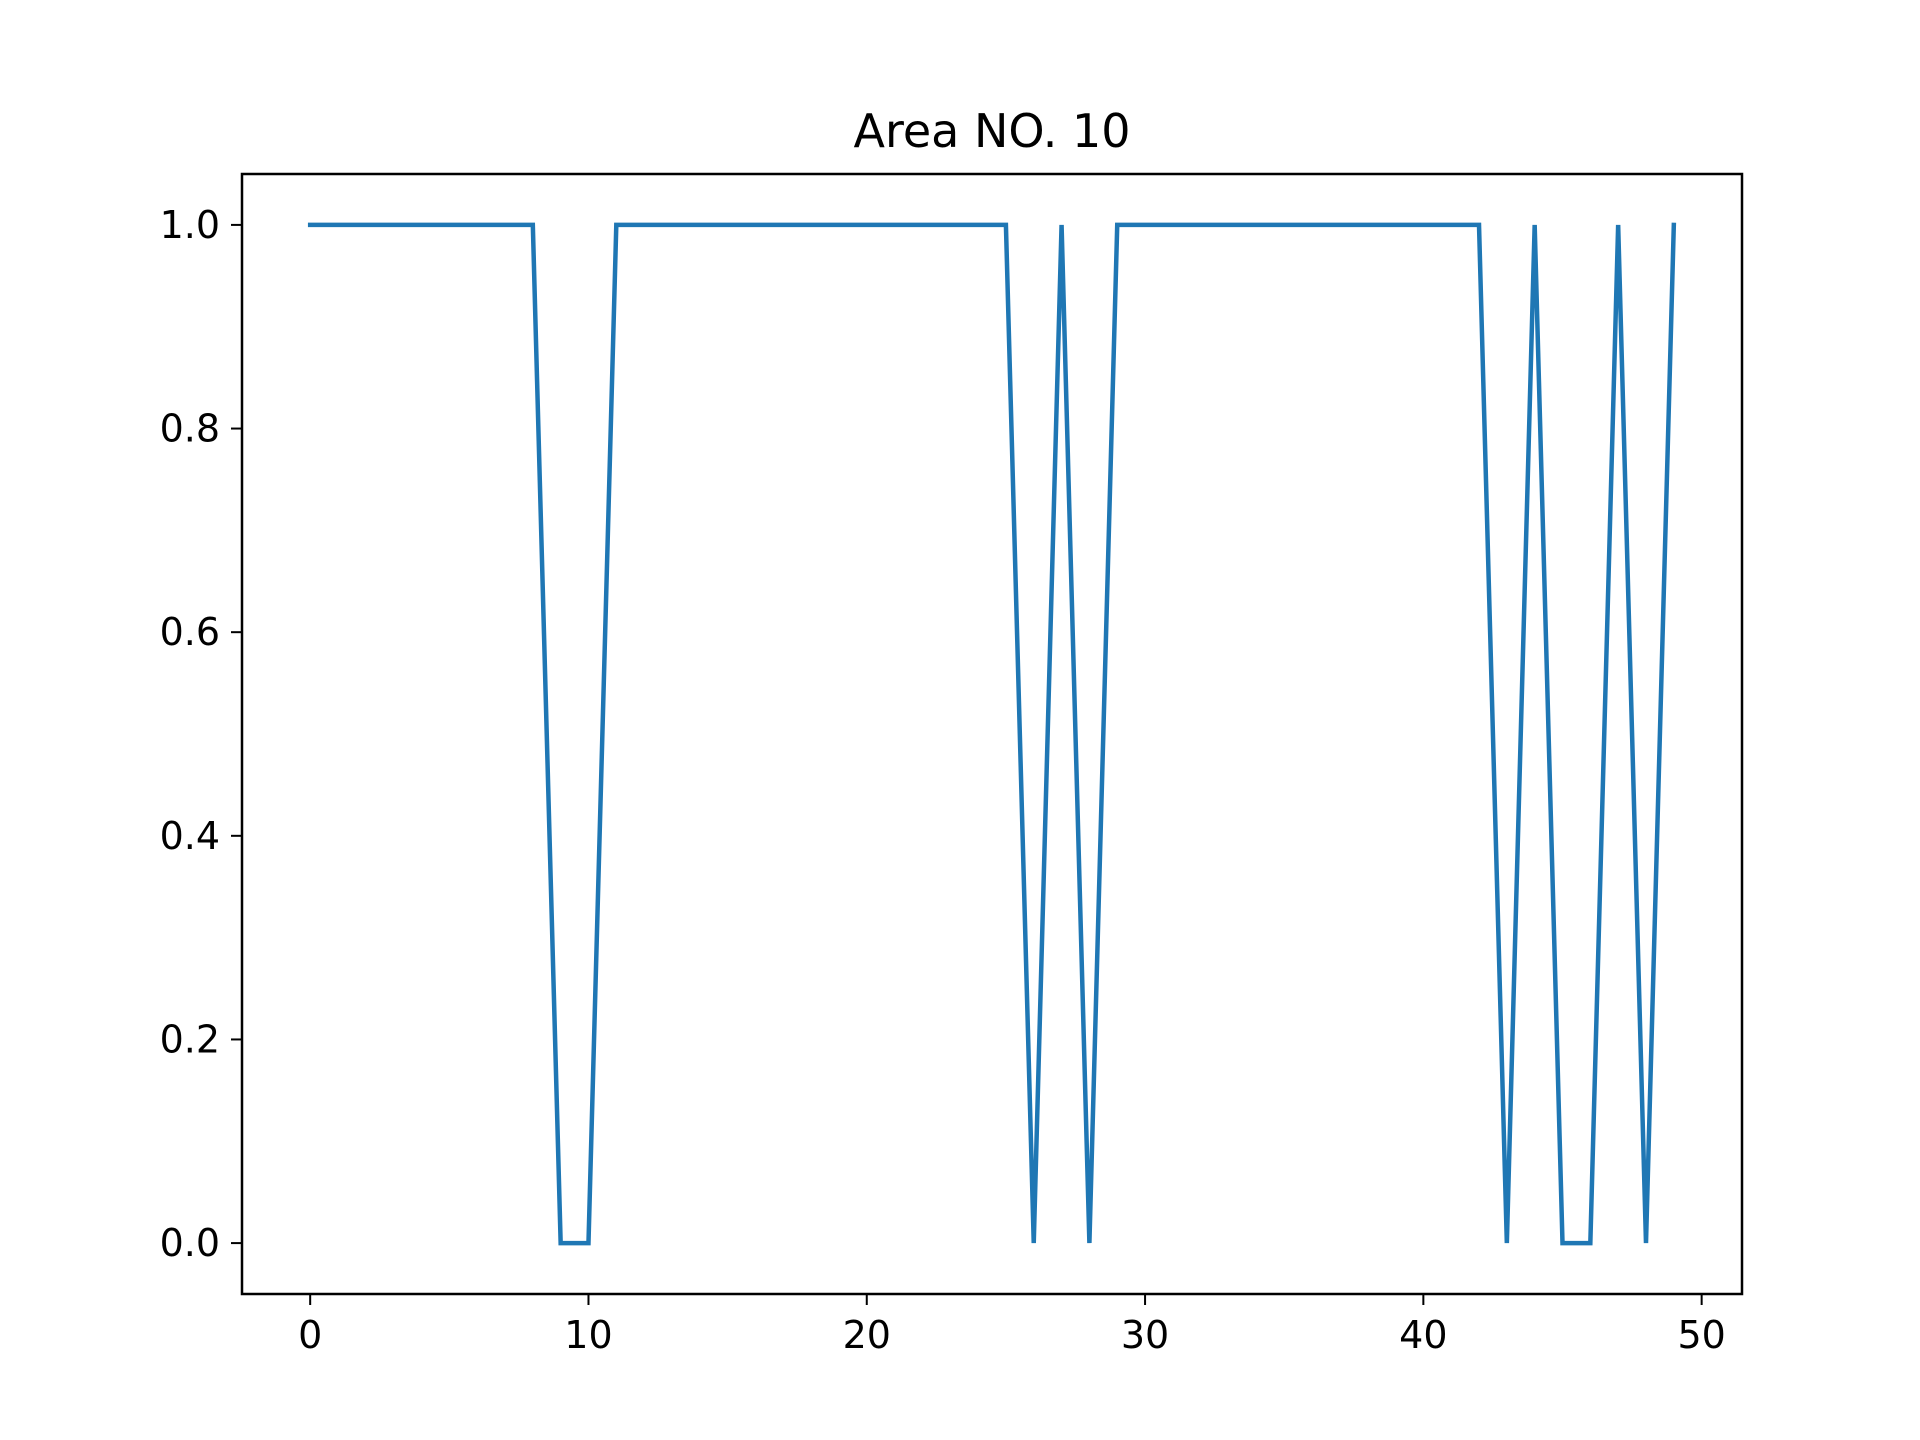  I want to click on x-tick-label: 40, so click(1423, 1335).